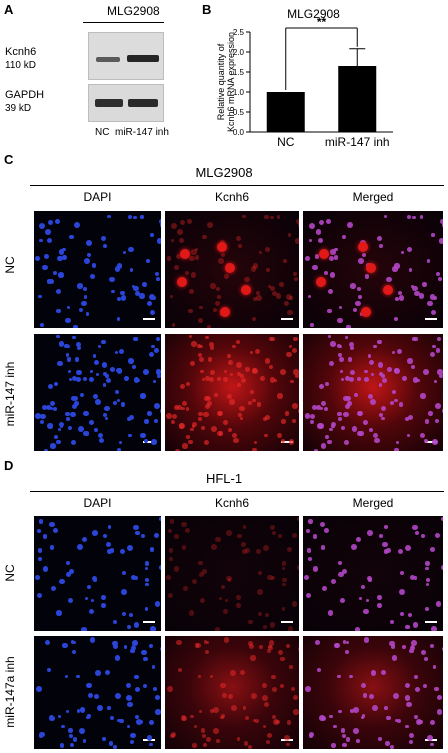 The image size is (448, 753). What do you see at coordinates (143, 58) in the screenshot?
I see `blot-band-kcnh6-inh` at bounding box center [143, 58].